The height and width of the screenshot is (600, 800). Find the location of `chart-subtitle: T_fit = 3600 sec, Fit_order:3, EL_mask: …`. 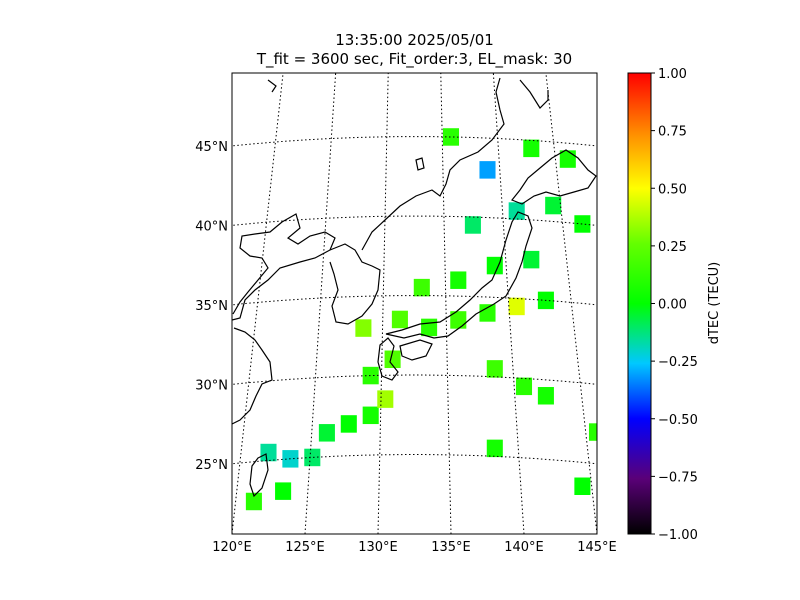

chart-subtitle: T_fit = 3600 sec, Fit_order:3, EL_mask: … is located at coordinates (414, 59).